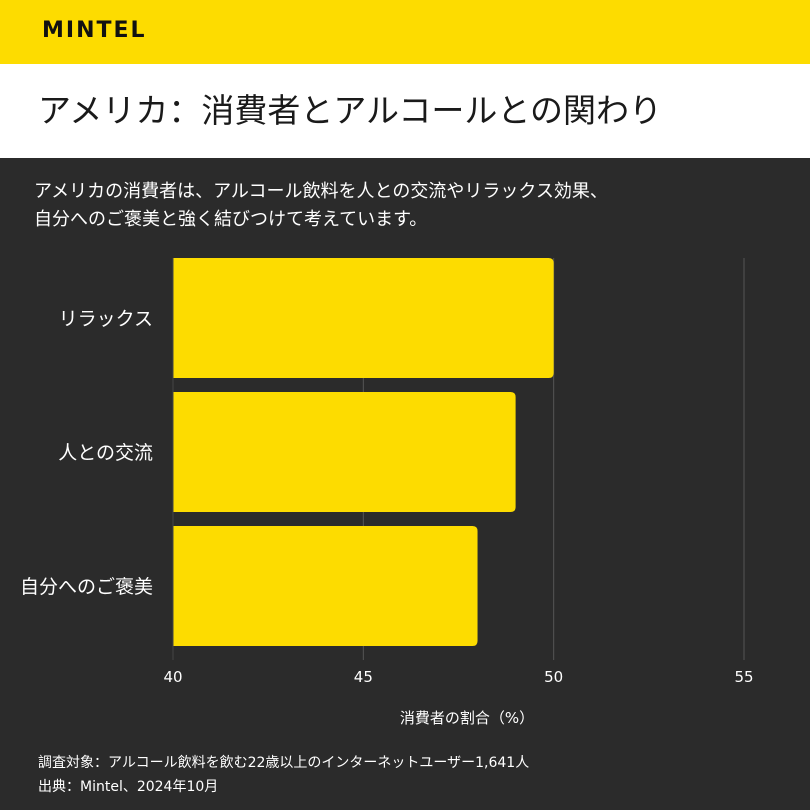 Image resolution: width=810 pixels, height=810 pixels. Describe the element at coordinates (106, 319) in the screenshot. I see `category-label: リラックス` at that location.